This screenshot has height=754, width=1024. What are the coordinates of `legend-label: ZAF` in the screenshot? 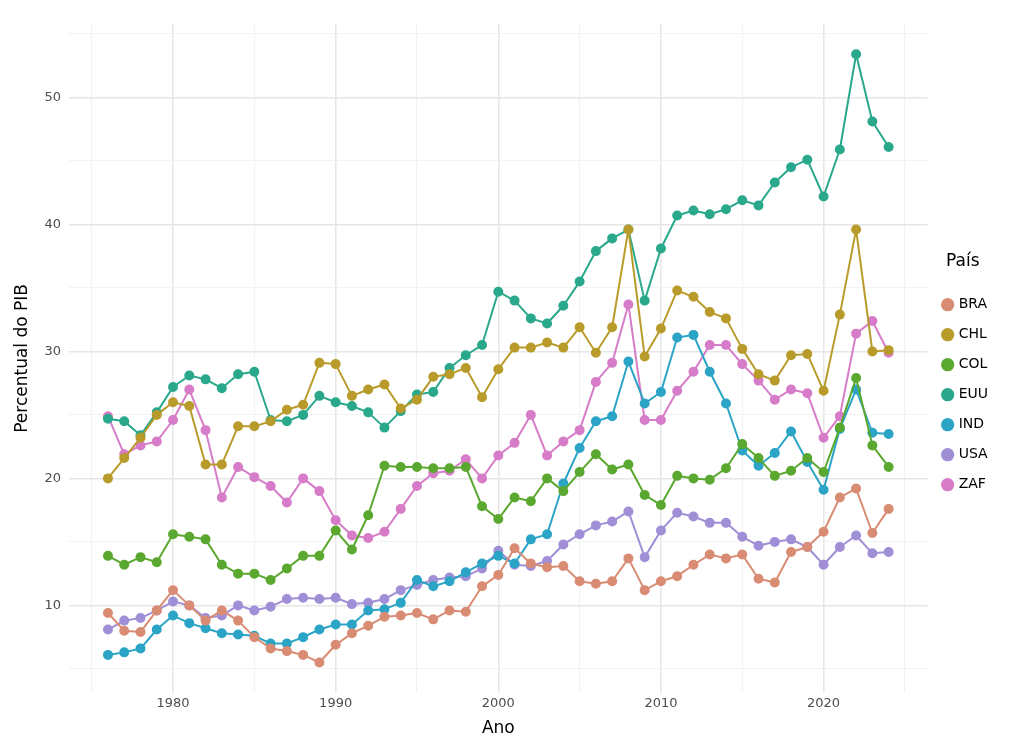 It's located at (972, 483).